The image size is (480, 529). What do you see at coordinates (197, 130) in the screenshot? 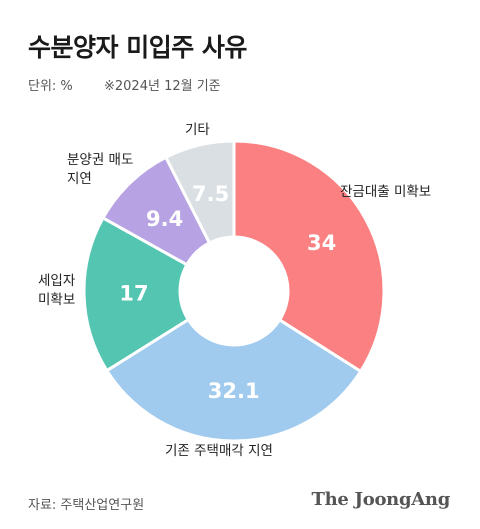
I see `slice-label-4: 기타` at bounding box center [197, 130].